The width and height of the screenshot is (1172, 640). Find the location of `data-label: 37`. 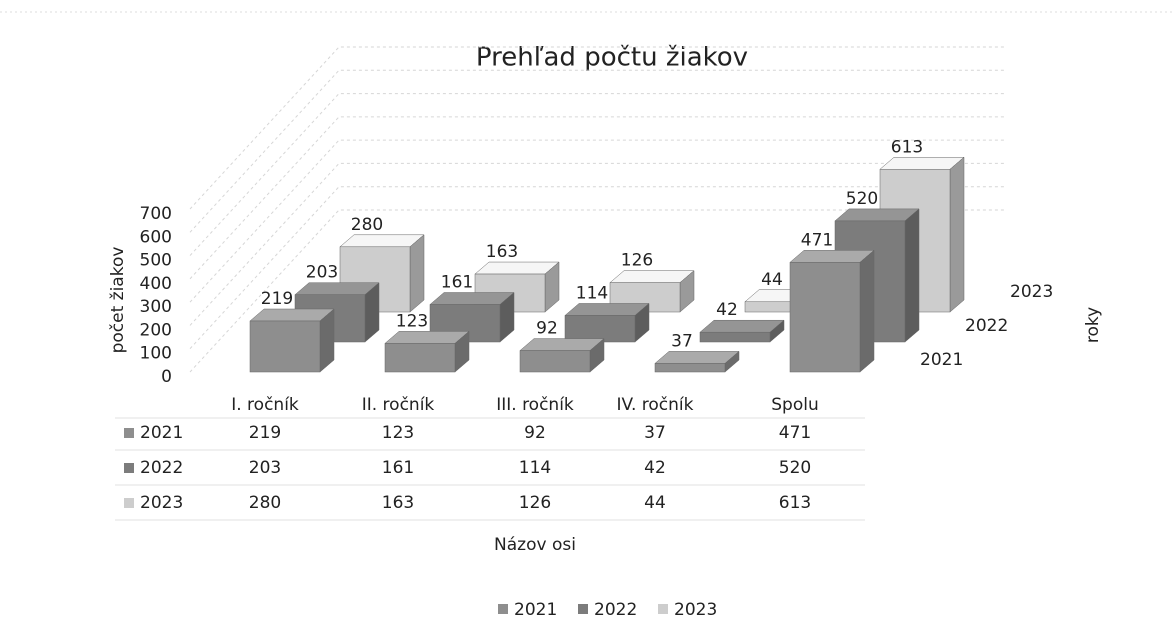

data-label: 37 is located at coordinates (682, 341).